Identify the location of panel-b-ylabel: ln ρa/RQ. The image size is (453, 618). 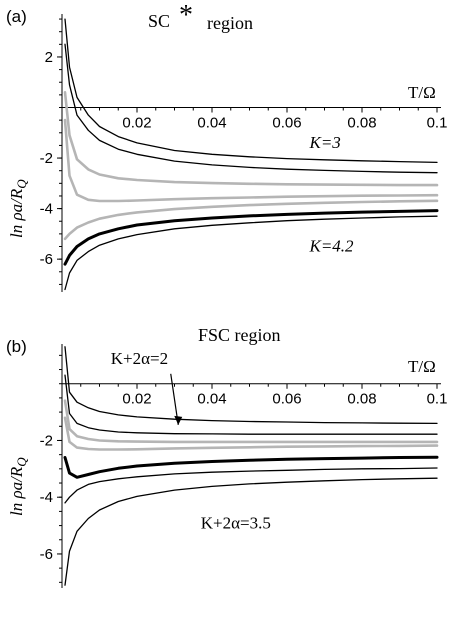
(18, 486).